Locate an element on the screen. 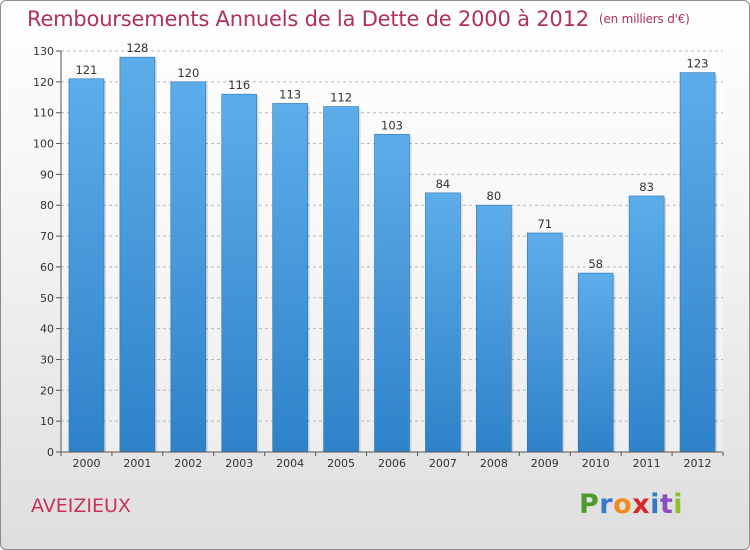  value-label: 128 is located at coordinates (137, 48).